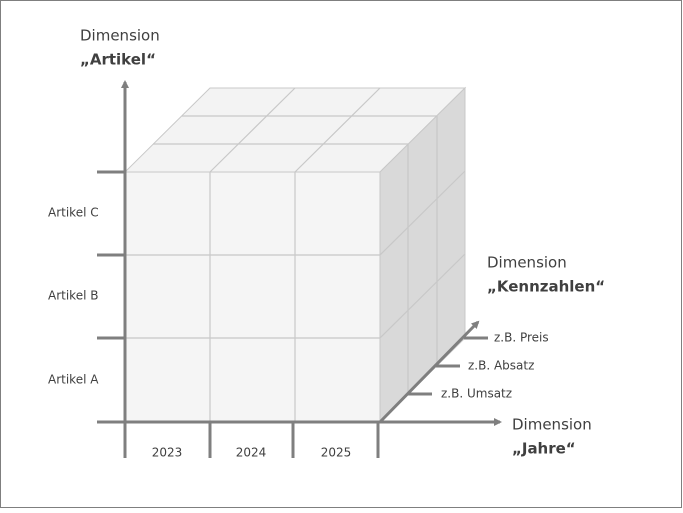 The height and width of the screenshot is (513, 683). What do you see at coordinates (118, 60) in the screenshot?
I see `dimension-name: „Artikel“` at bounding box center [118, 60].